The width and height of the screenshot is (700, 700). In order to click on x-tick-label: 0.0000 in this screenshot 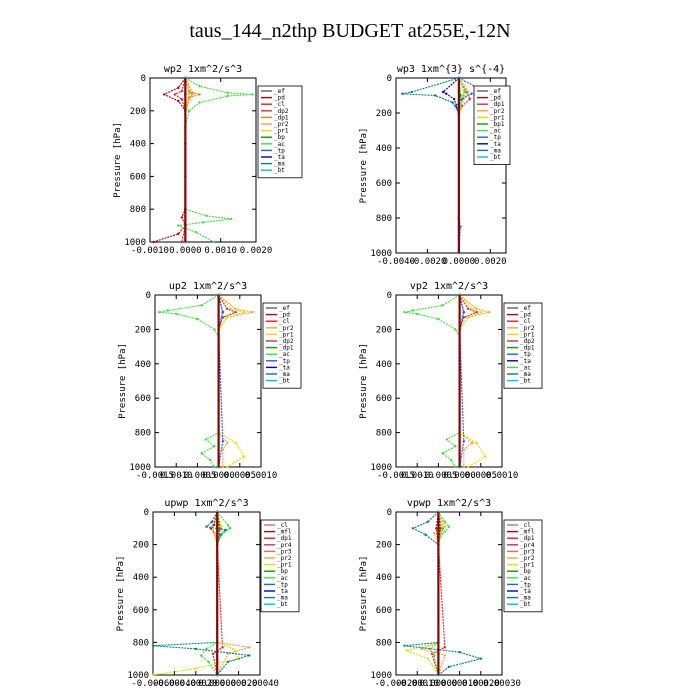, I will do `click(459, 262)`.